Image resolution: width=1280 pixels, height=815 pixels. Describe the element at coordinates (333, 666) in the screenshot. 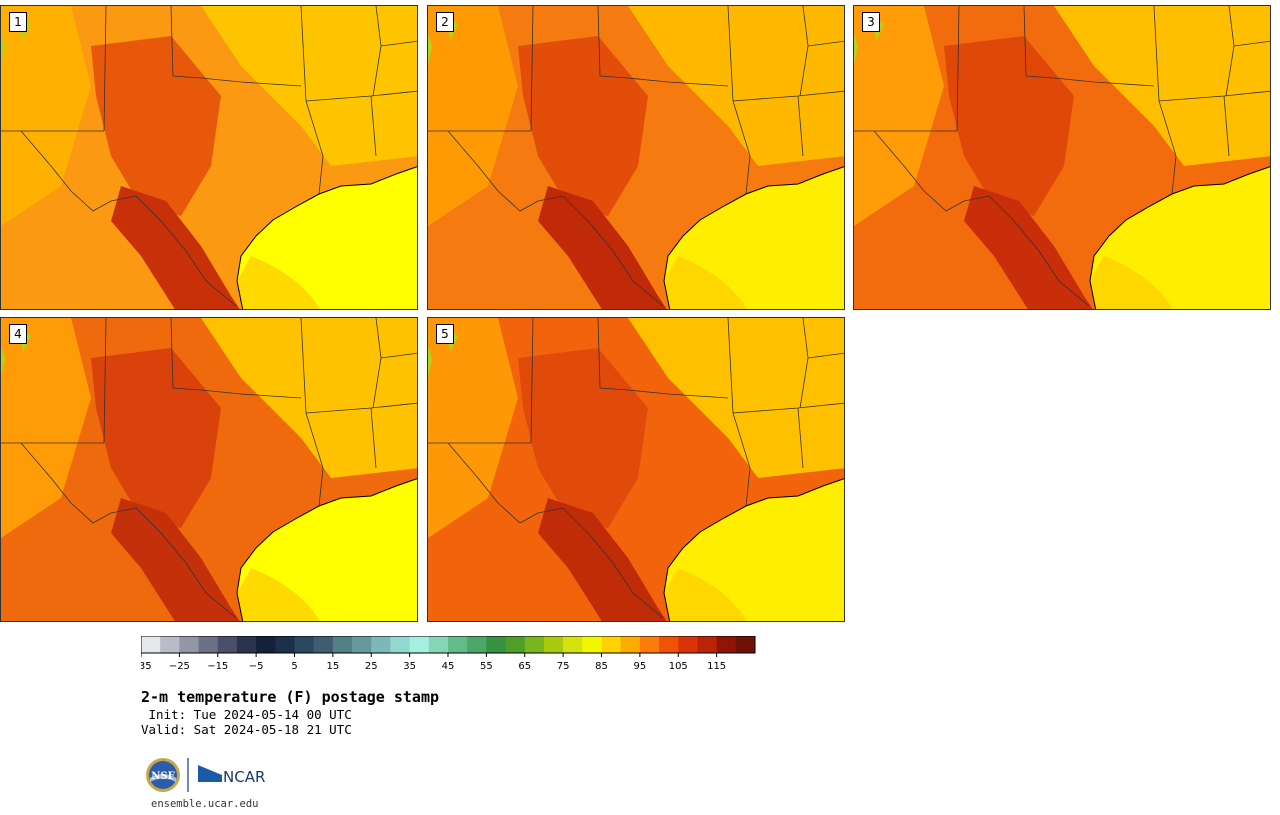

I see `colorbar-tick-label: 15` at that location.